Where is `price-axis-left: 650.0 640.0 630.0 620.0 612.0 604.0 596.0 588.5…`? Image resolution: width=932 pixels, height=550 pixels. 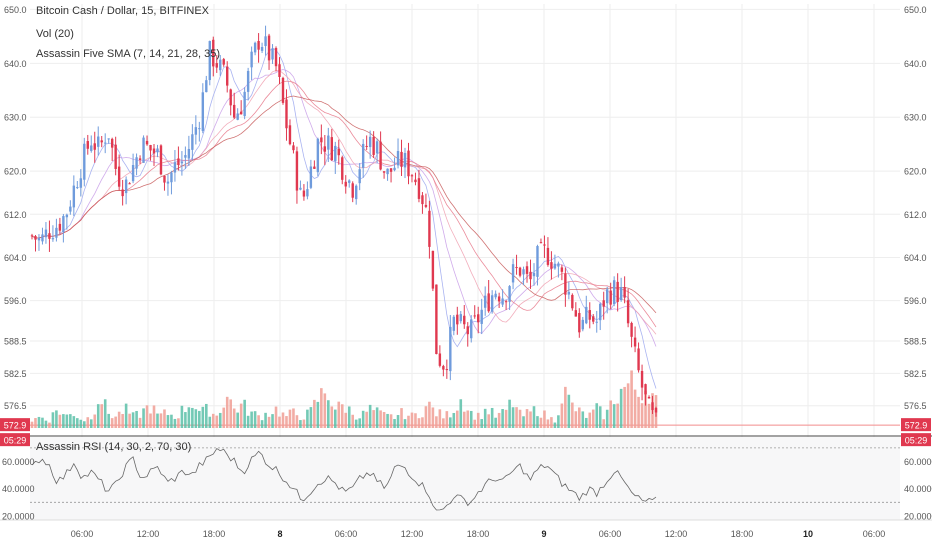 price-axis-left: 650.0 640.0 630.0 620.0 612.0 604.0 596.0 588.5… is located at coordinates (18, 263).